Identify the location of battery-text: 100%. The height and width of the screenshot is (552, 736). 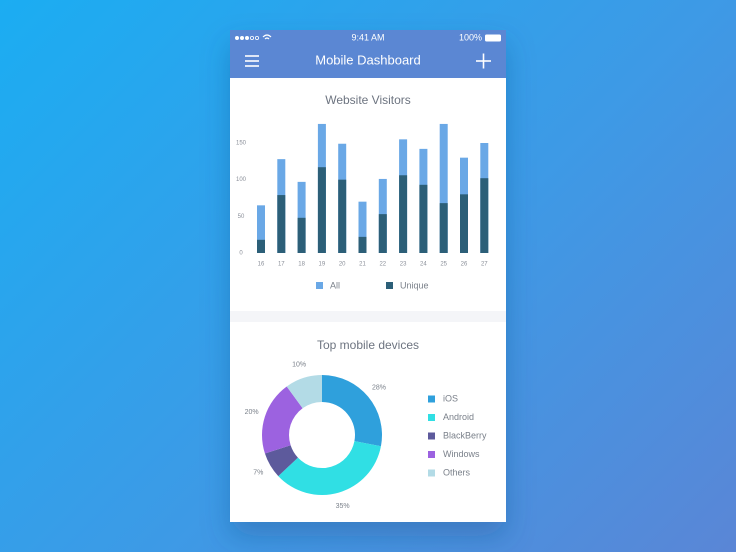
(470, 37).